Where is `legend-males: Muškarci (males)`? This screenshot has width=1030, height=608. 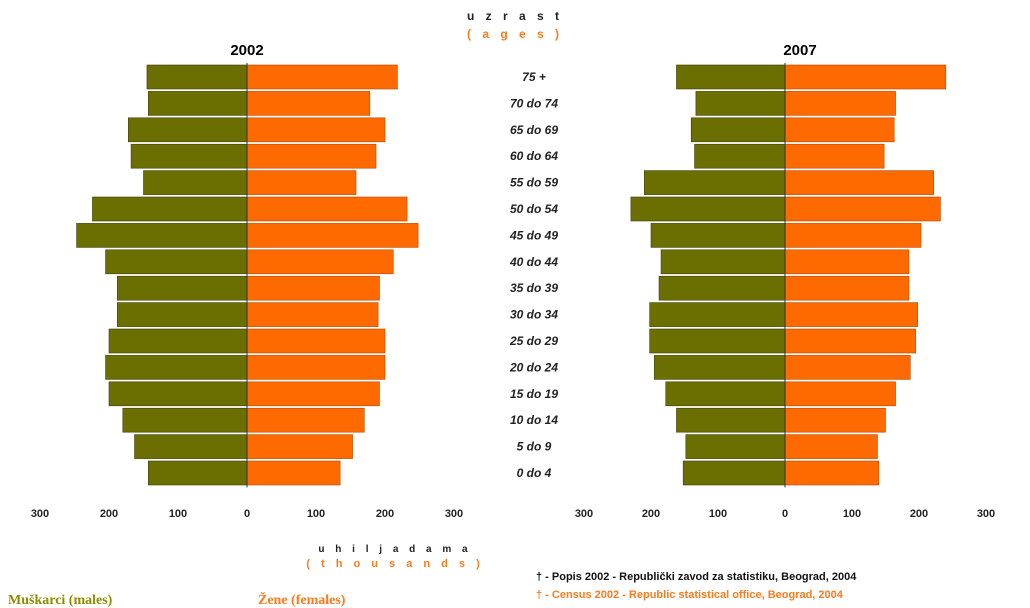 legend-males: Muškarci (males) is located at coordinates (60, 600).